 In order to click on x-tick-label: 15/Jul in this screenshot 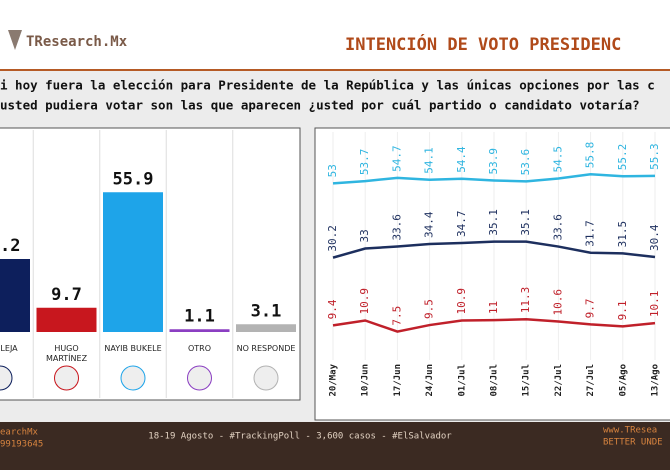, I will do `click(527, 380)`.